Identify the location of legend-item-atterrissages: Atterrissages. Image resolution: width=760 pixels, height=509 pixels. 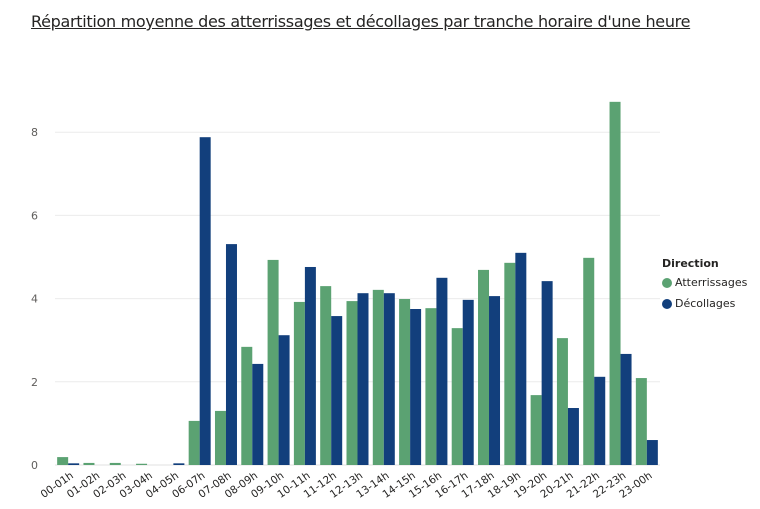
(704, 282).